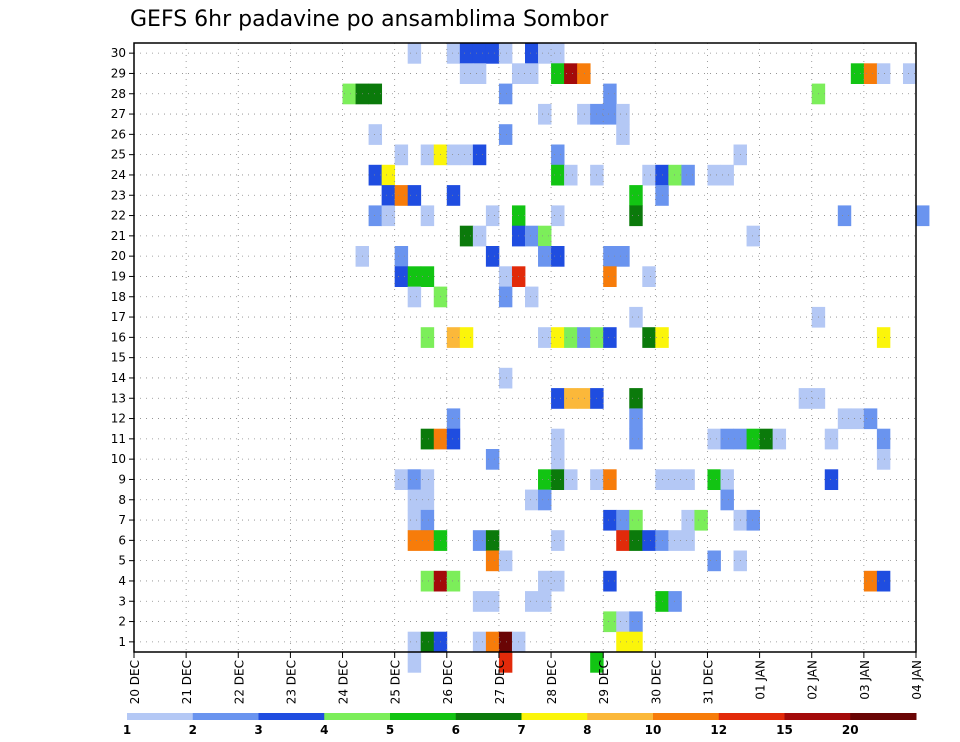 The height and width of the screenshot is (742, 960). What do you see at coordinates (118, 398) in the screenshot?
I see `y-tick-label: 13` at bounding box center [118, 398].